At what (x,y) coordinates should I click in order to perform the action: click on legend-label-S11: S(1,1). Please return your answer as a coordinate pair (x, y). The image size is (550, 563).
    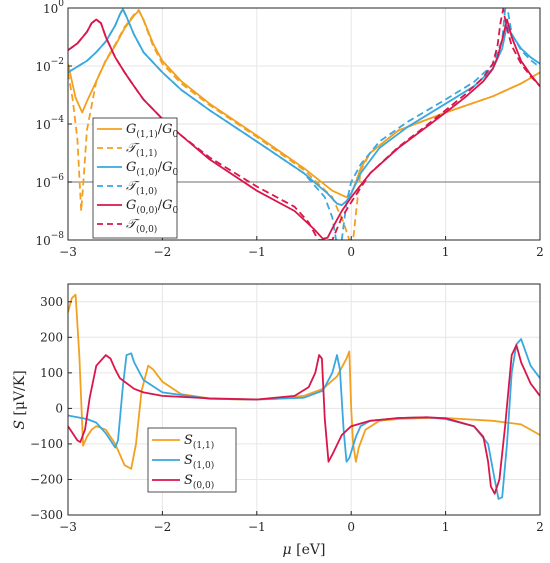
    Looking at the image, I should click on (199, 442).